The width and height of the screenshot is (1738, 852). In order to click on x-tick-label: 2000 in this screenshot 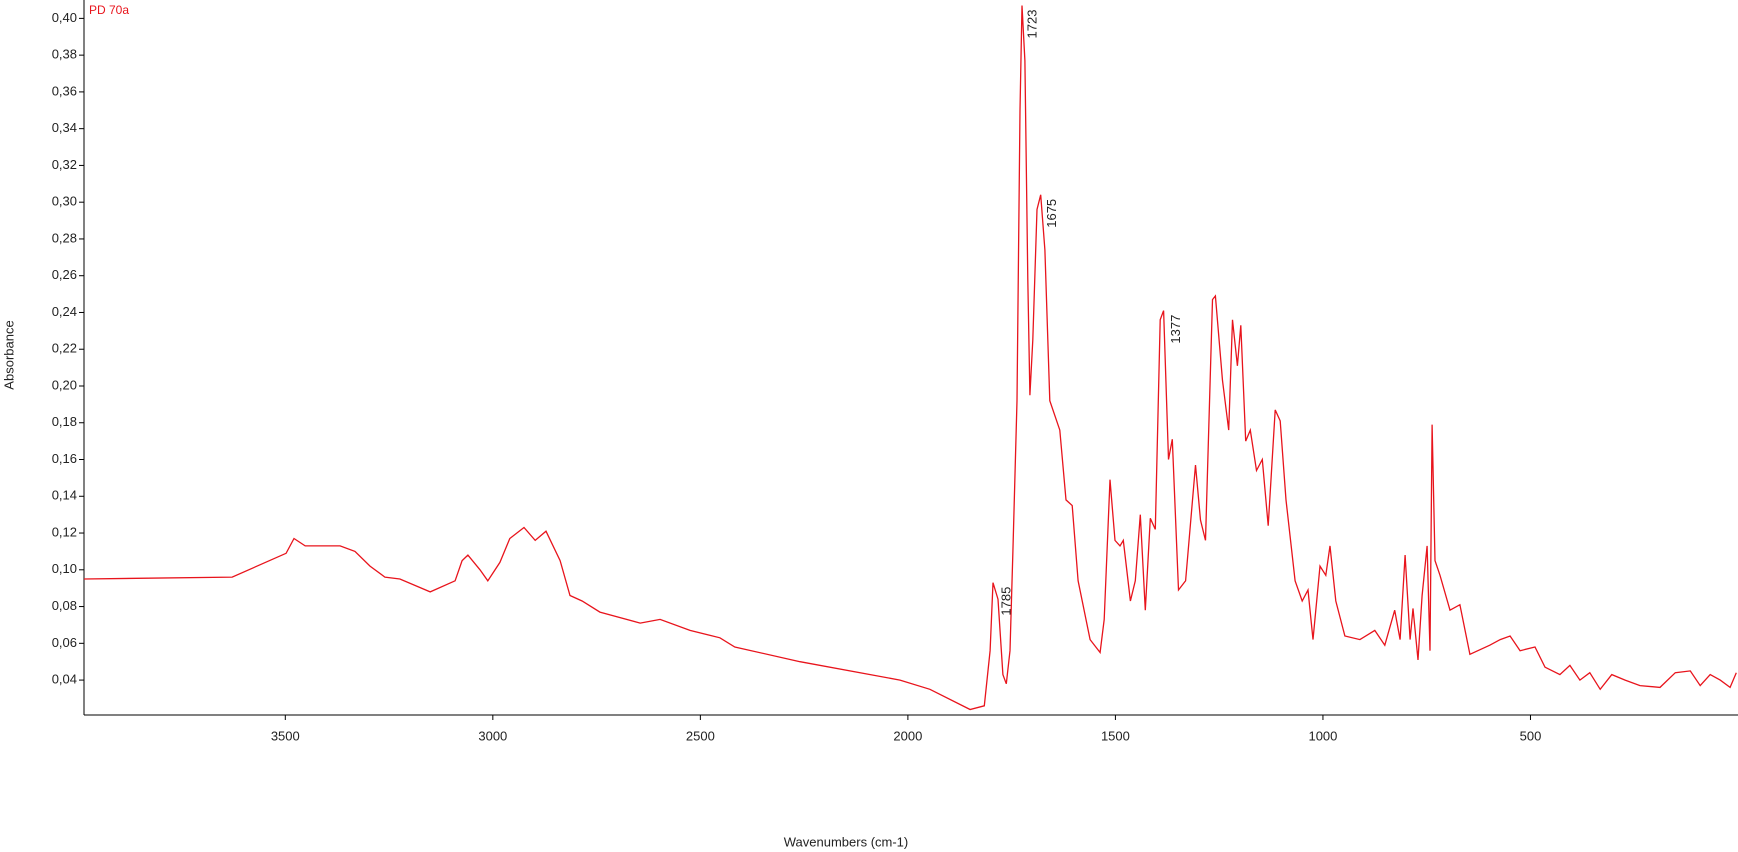, I will do `click(907, 735)`.